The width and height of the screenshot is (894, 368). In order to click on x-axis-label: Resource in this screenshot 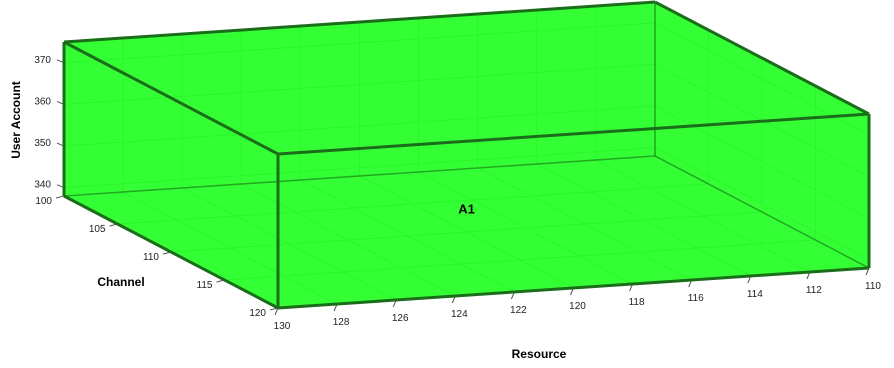, I will do `click(539, 354)`.